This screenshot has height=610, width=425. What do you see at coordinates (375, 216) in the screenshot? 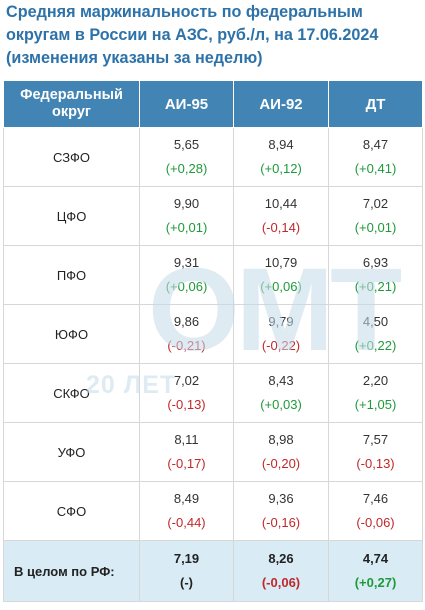
I see `dt-cell: 7,02 (+0,01)` at bounding box center [375, 216].